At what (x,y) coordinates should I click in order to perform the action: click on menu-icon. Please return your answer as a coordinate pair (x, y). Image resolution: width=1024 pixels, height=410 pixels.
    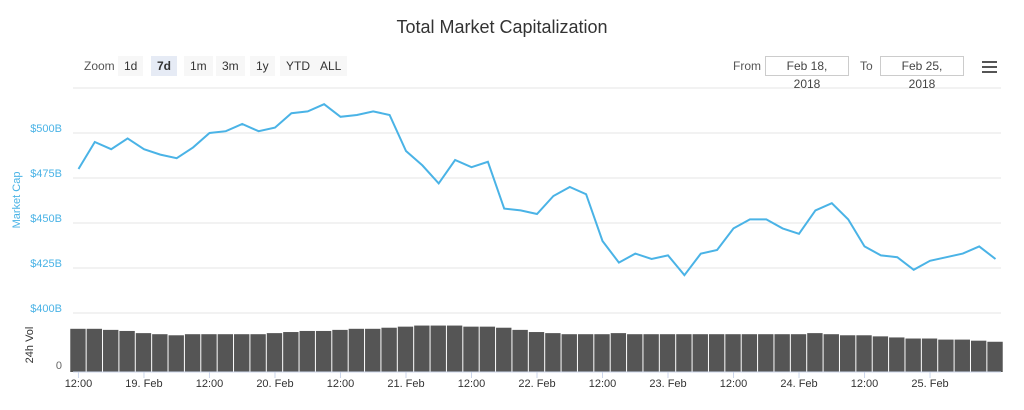
    Looking at the image, I should click on (989, 67).